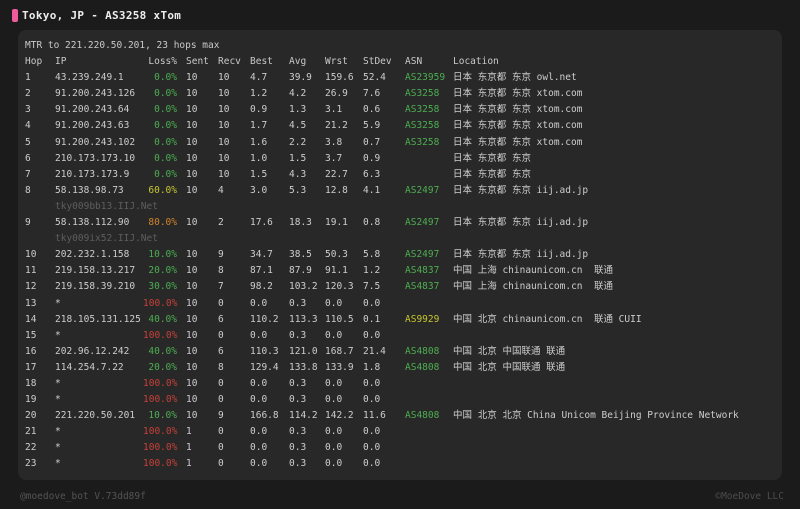 Image resolution: width=800 pixels, height=509 pixels. Describe the element at coordinates (189, 464) in the screenshot. I see `cell-sent: 1` at that location.